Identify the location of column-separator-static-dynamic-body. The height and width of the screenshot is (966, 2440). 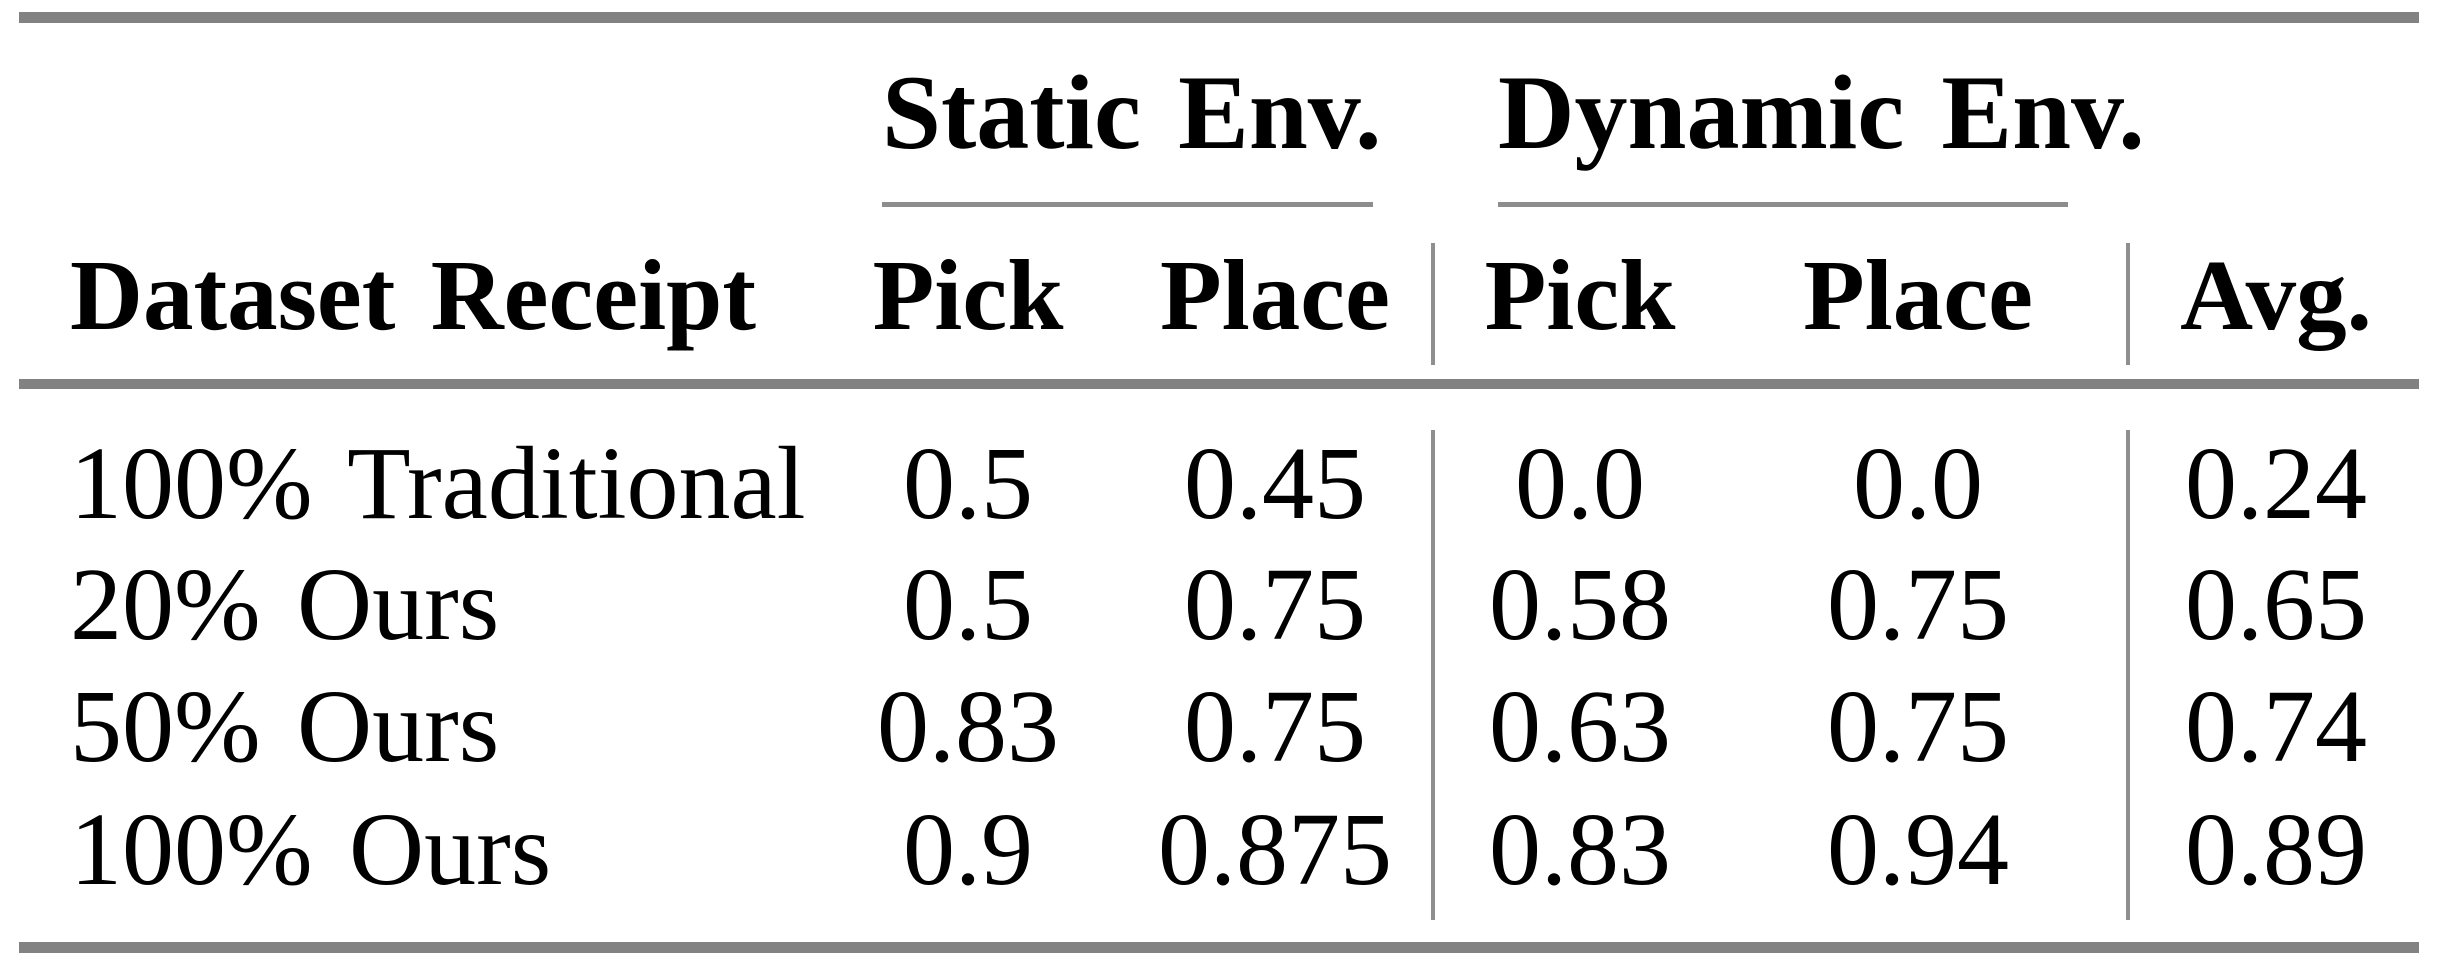
(1433, 675).